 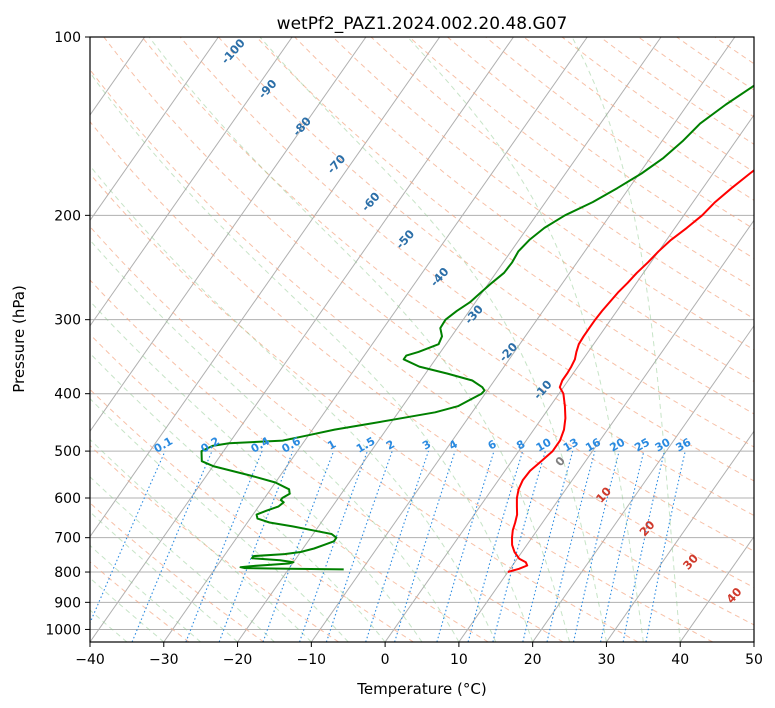 I want to click on chart-title: wetPf2_PAZ1.2024.002.20.48.G07, so click(x=422, y=24).